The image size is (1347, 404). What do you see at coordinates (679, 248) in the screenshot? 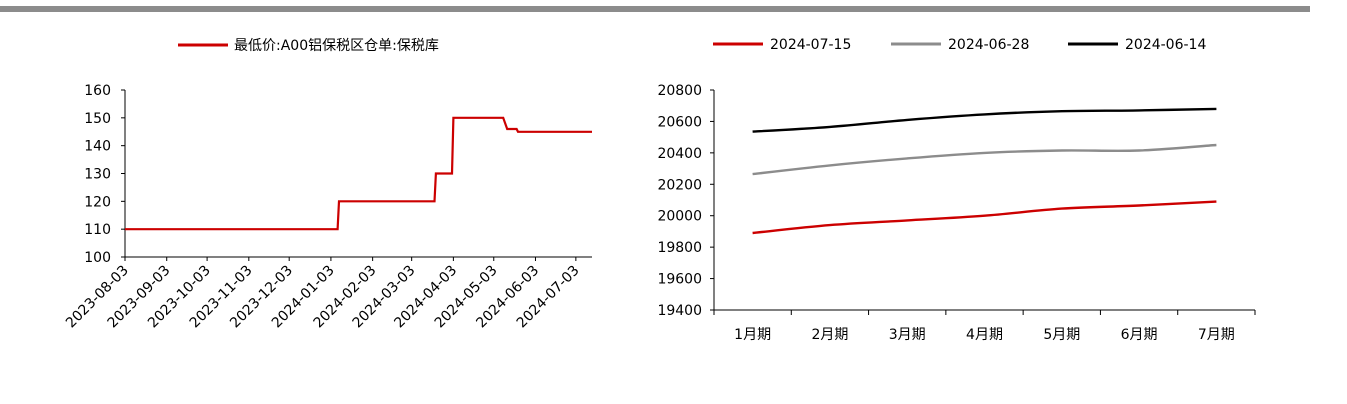
I see `y-tick-label: 19800` at bounding box center [679, 248].